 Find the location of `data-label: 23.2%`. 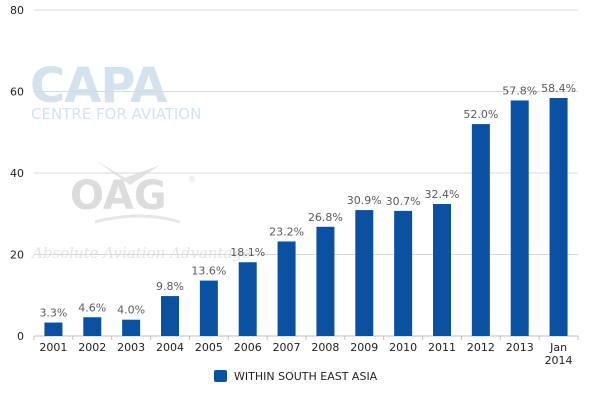

data-label: 23.2% is located at coordinates (286, 231).